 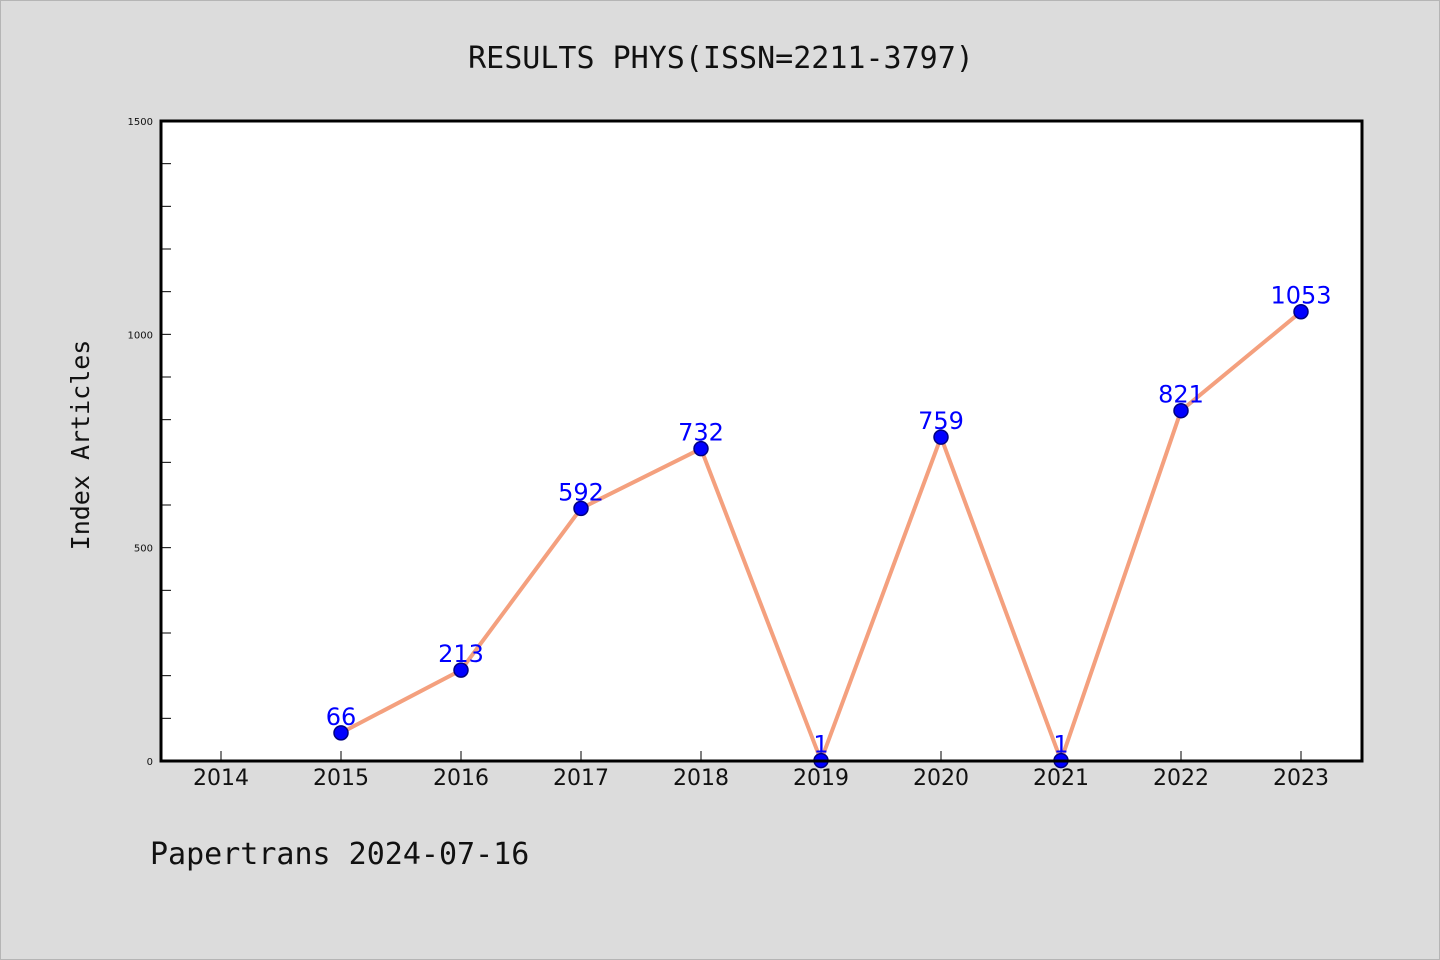 What do you see at coordinates (1181, 395) in the screenshot?
I see `data-label: 821` at bounding box center [1181, 395].